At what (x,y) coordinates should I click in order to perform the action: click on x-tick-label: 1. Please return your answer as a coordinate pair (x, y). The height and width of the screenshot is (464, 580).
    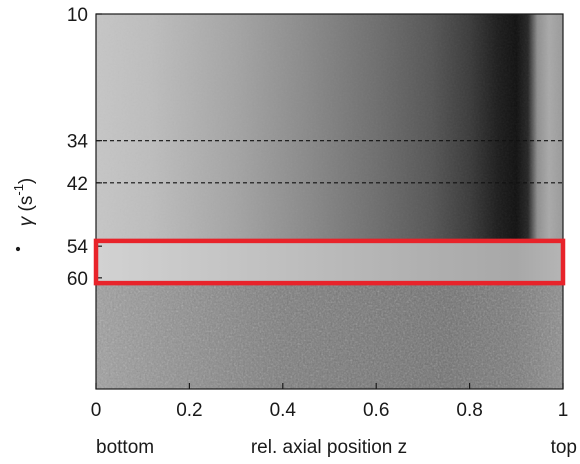
    Looking at the image, I should click on (563, 410).